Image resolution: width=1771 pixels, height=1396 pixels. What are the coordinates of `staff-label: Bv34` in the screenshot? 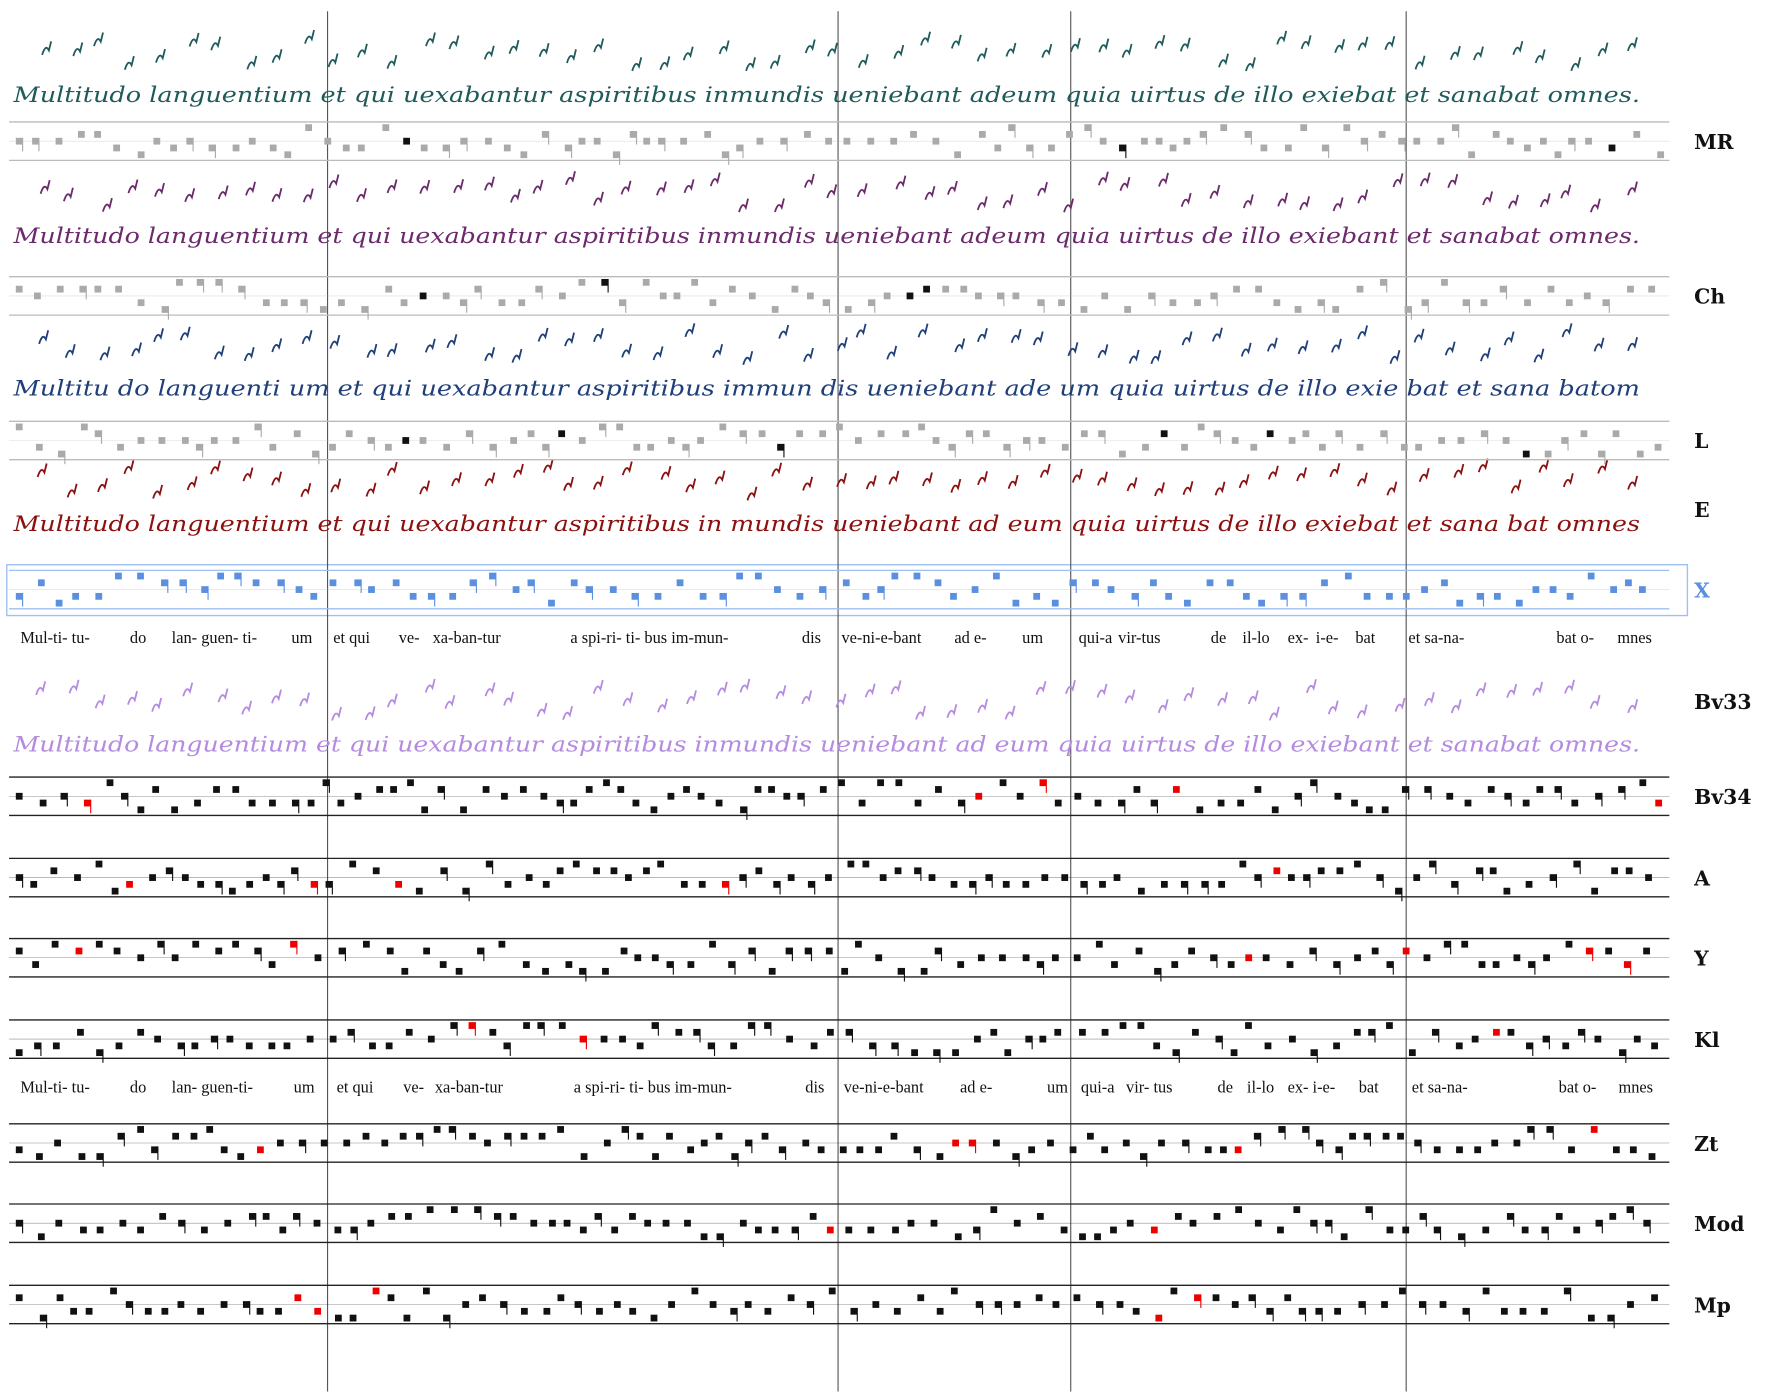 It's located at (1722, 797).